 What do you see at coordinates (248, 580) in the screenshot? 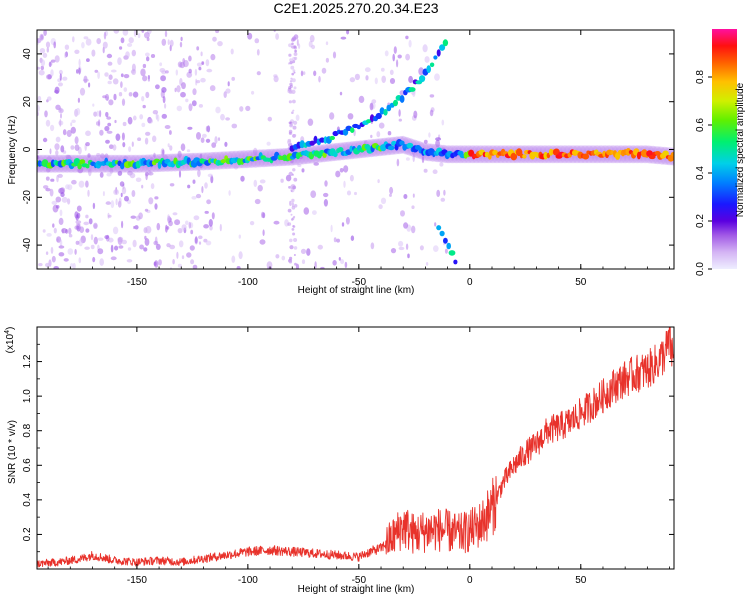
I see `x-tick-label: -100` at bounding box center [248, 580].